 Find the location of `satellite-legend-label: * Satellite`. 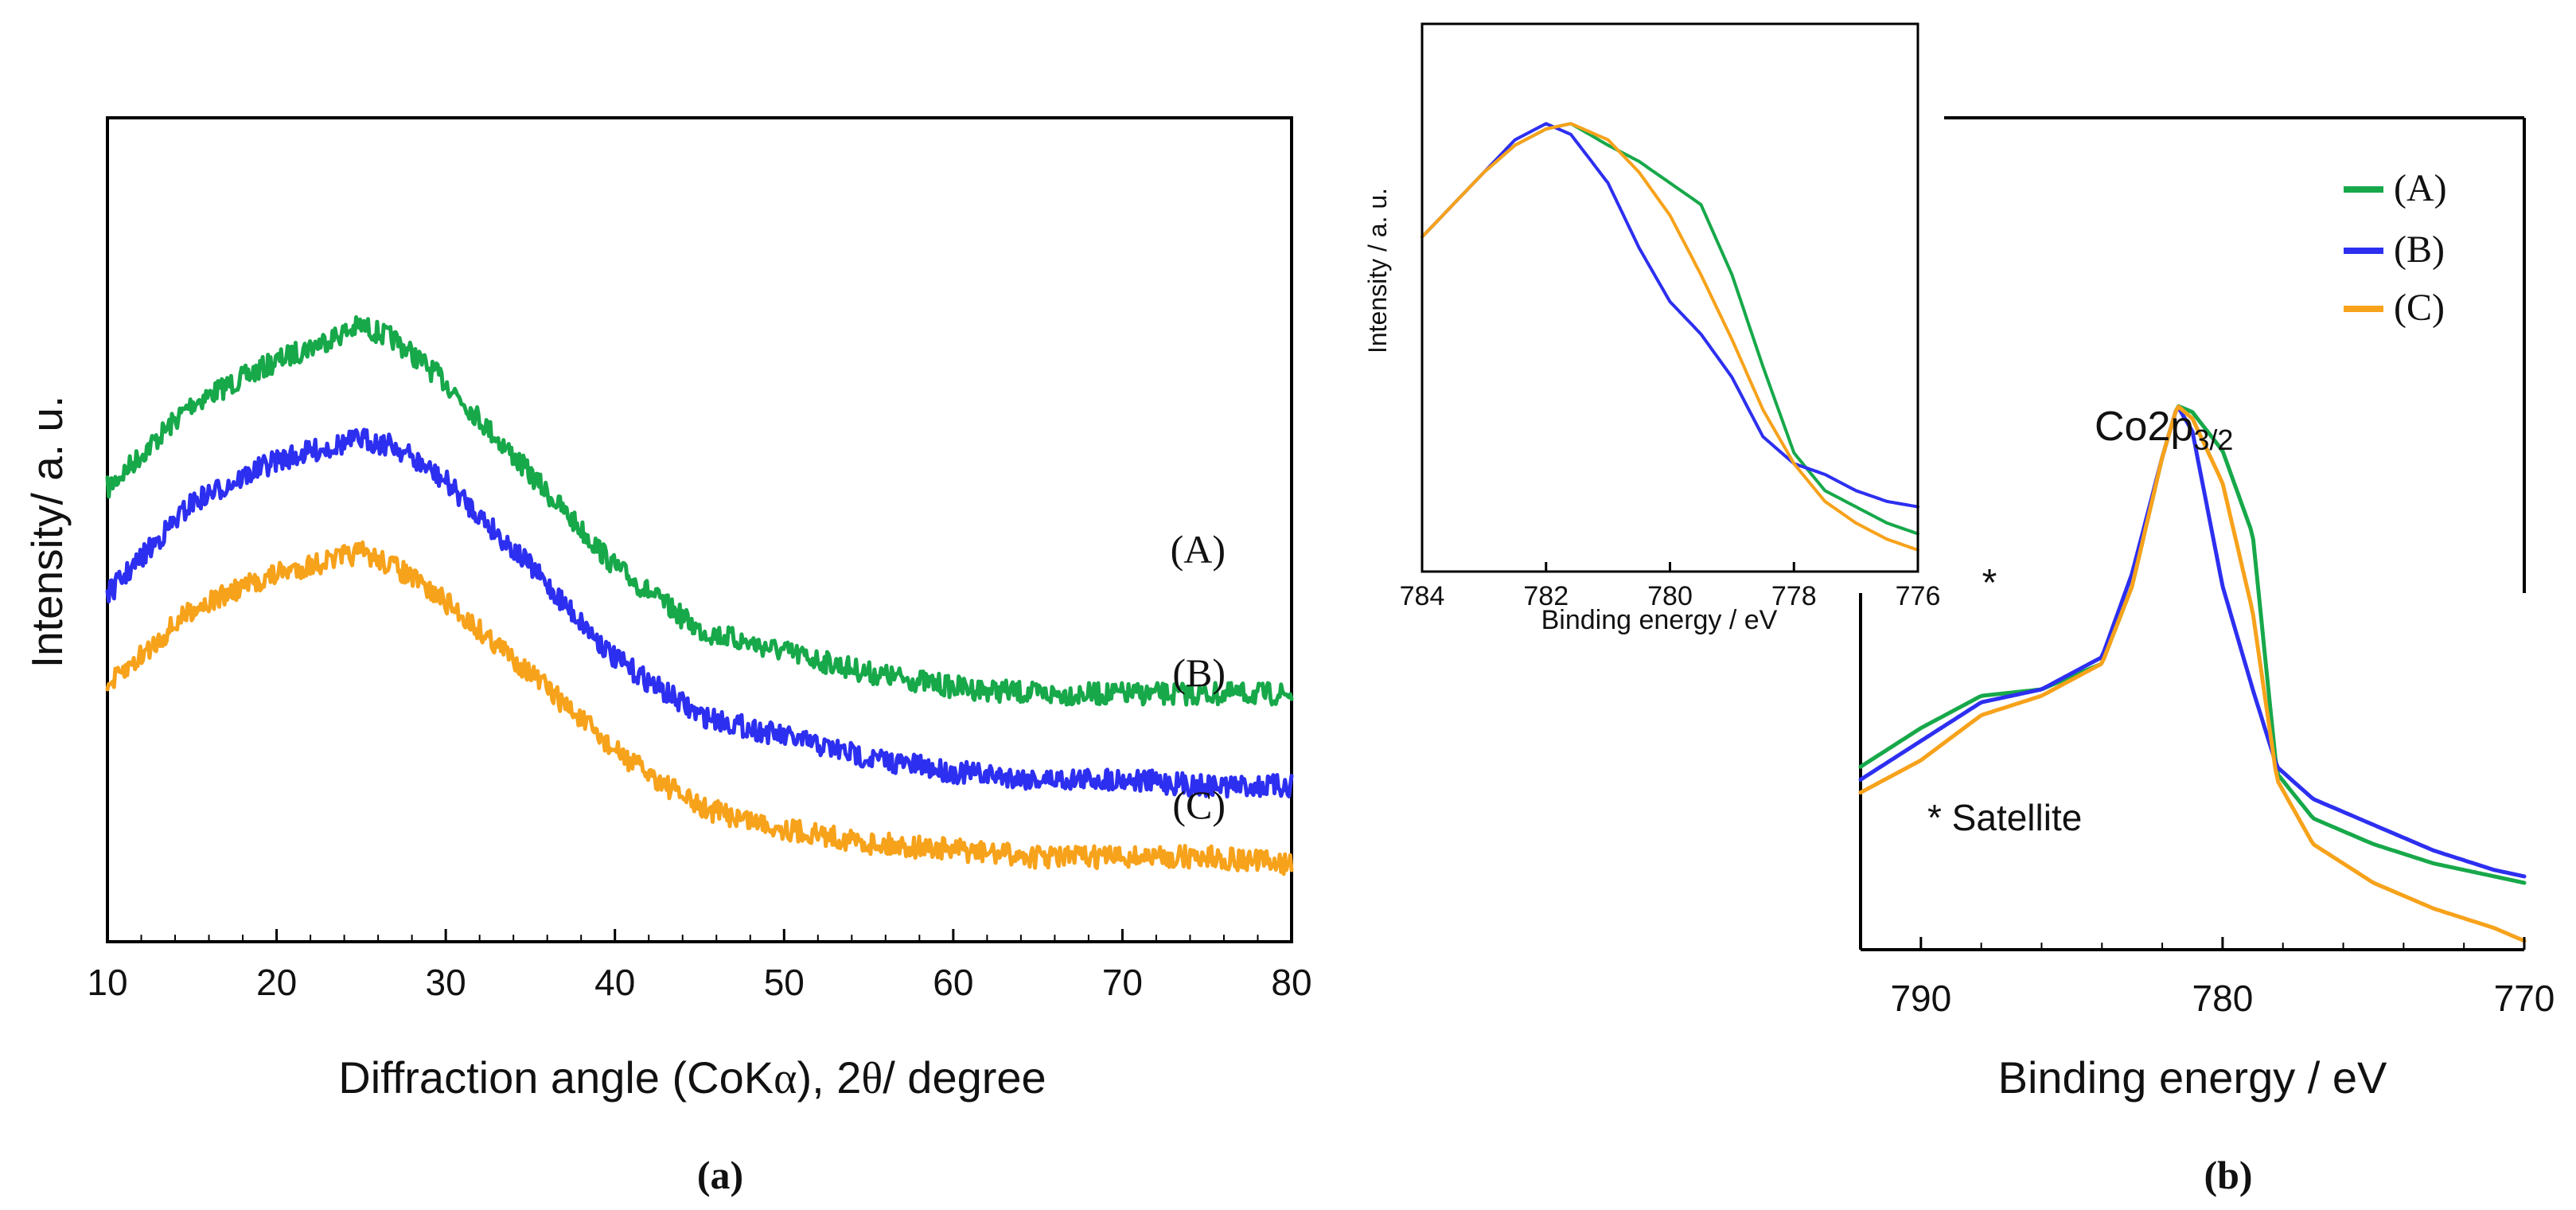

satellite-legend-label: * Satellite is located at coordinates (2005, 817).